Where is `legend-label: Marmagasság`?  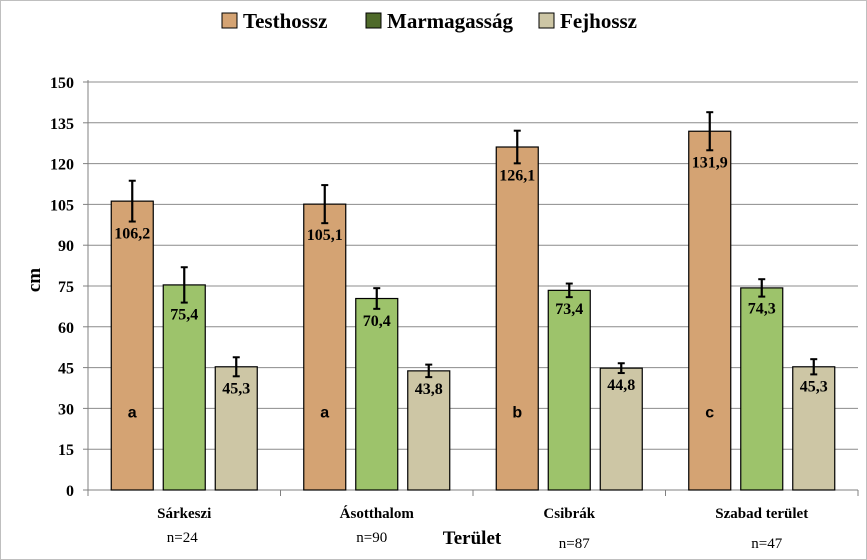 legend-label: Marmagasság is located at coordinates (450, 21).